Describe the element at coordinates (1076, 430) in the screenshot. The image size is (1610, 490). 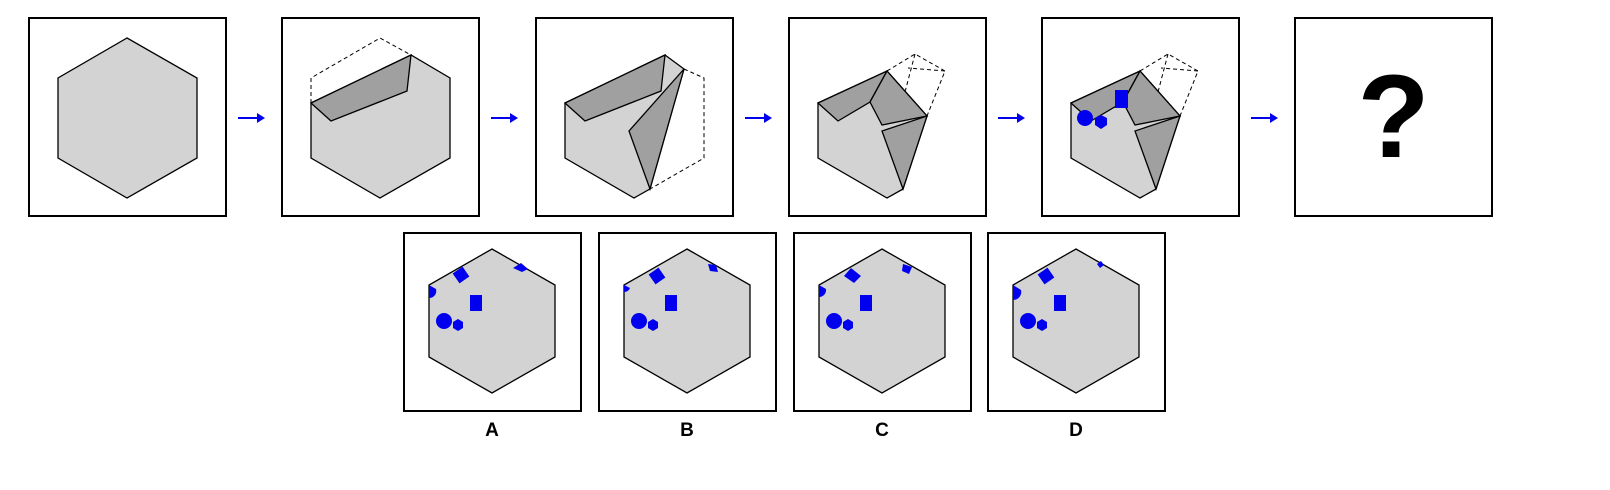
I see `option-d-label: D` at that location.